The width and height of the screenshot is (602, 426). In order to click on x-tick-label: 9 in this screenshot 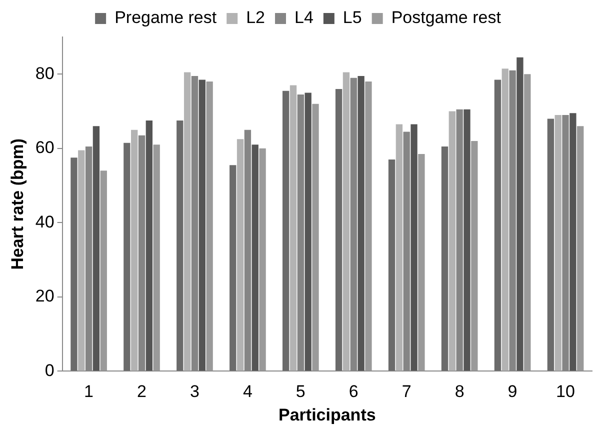, I will do `click(513, 392)`.